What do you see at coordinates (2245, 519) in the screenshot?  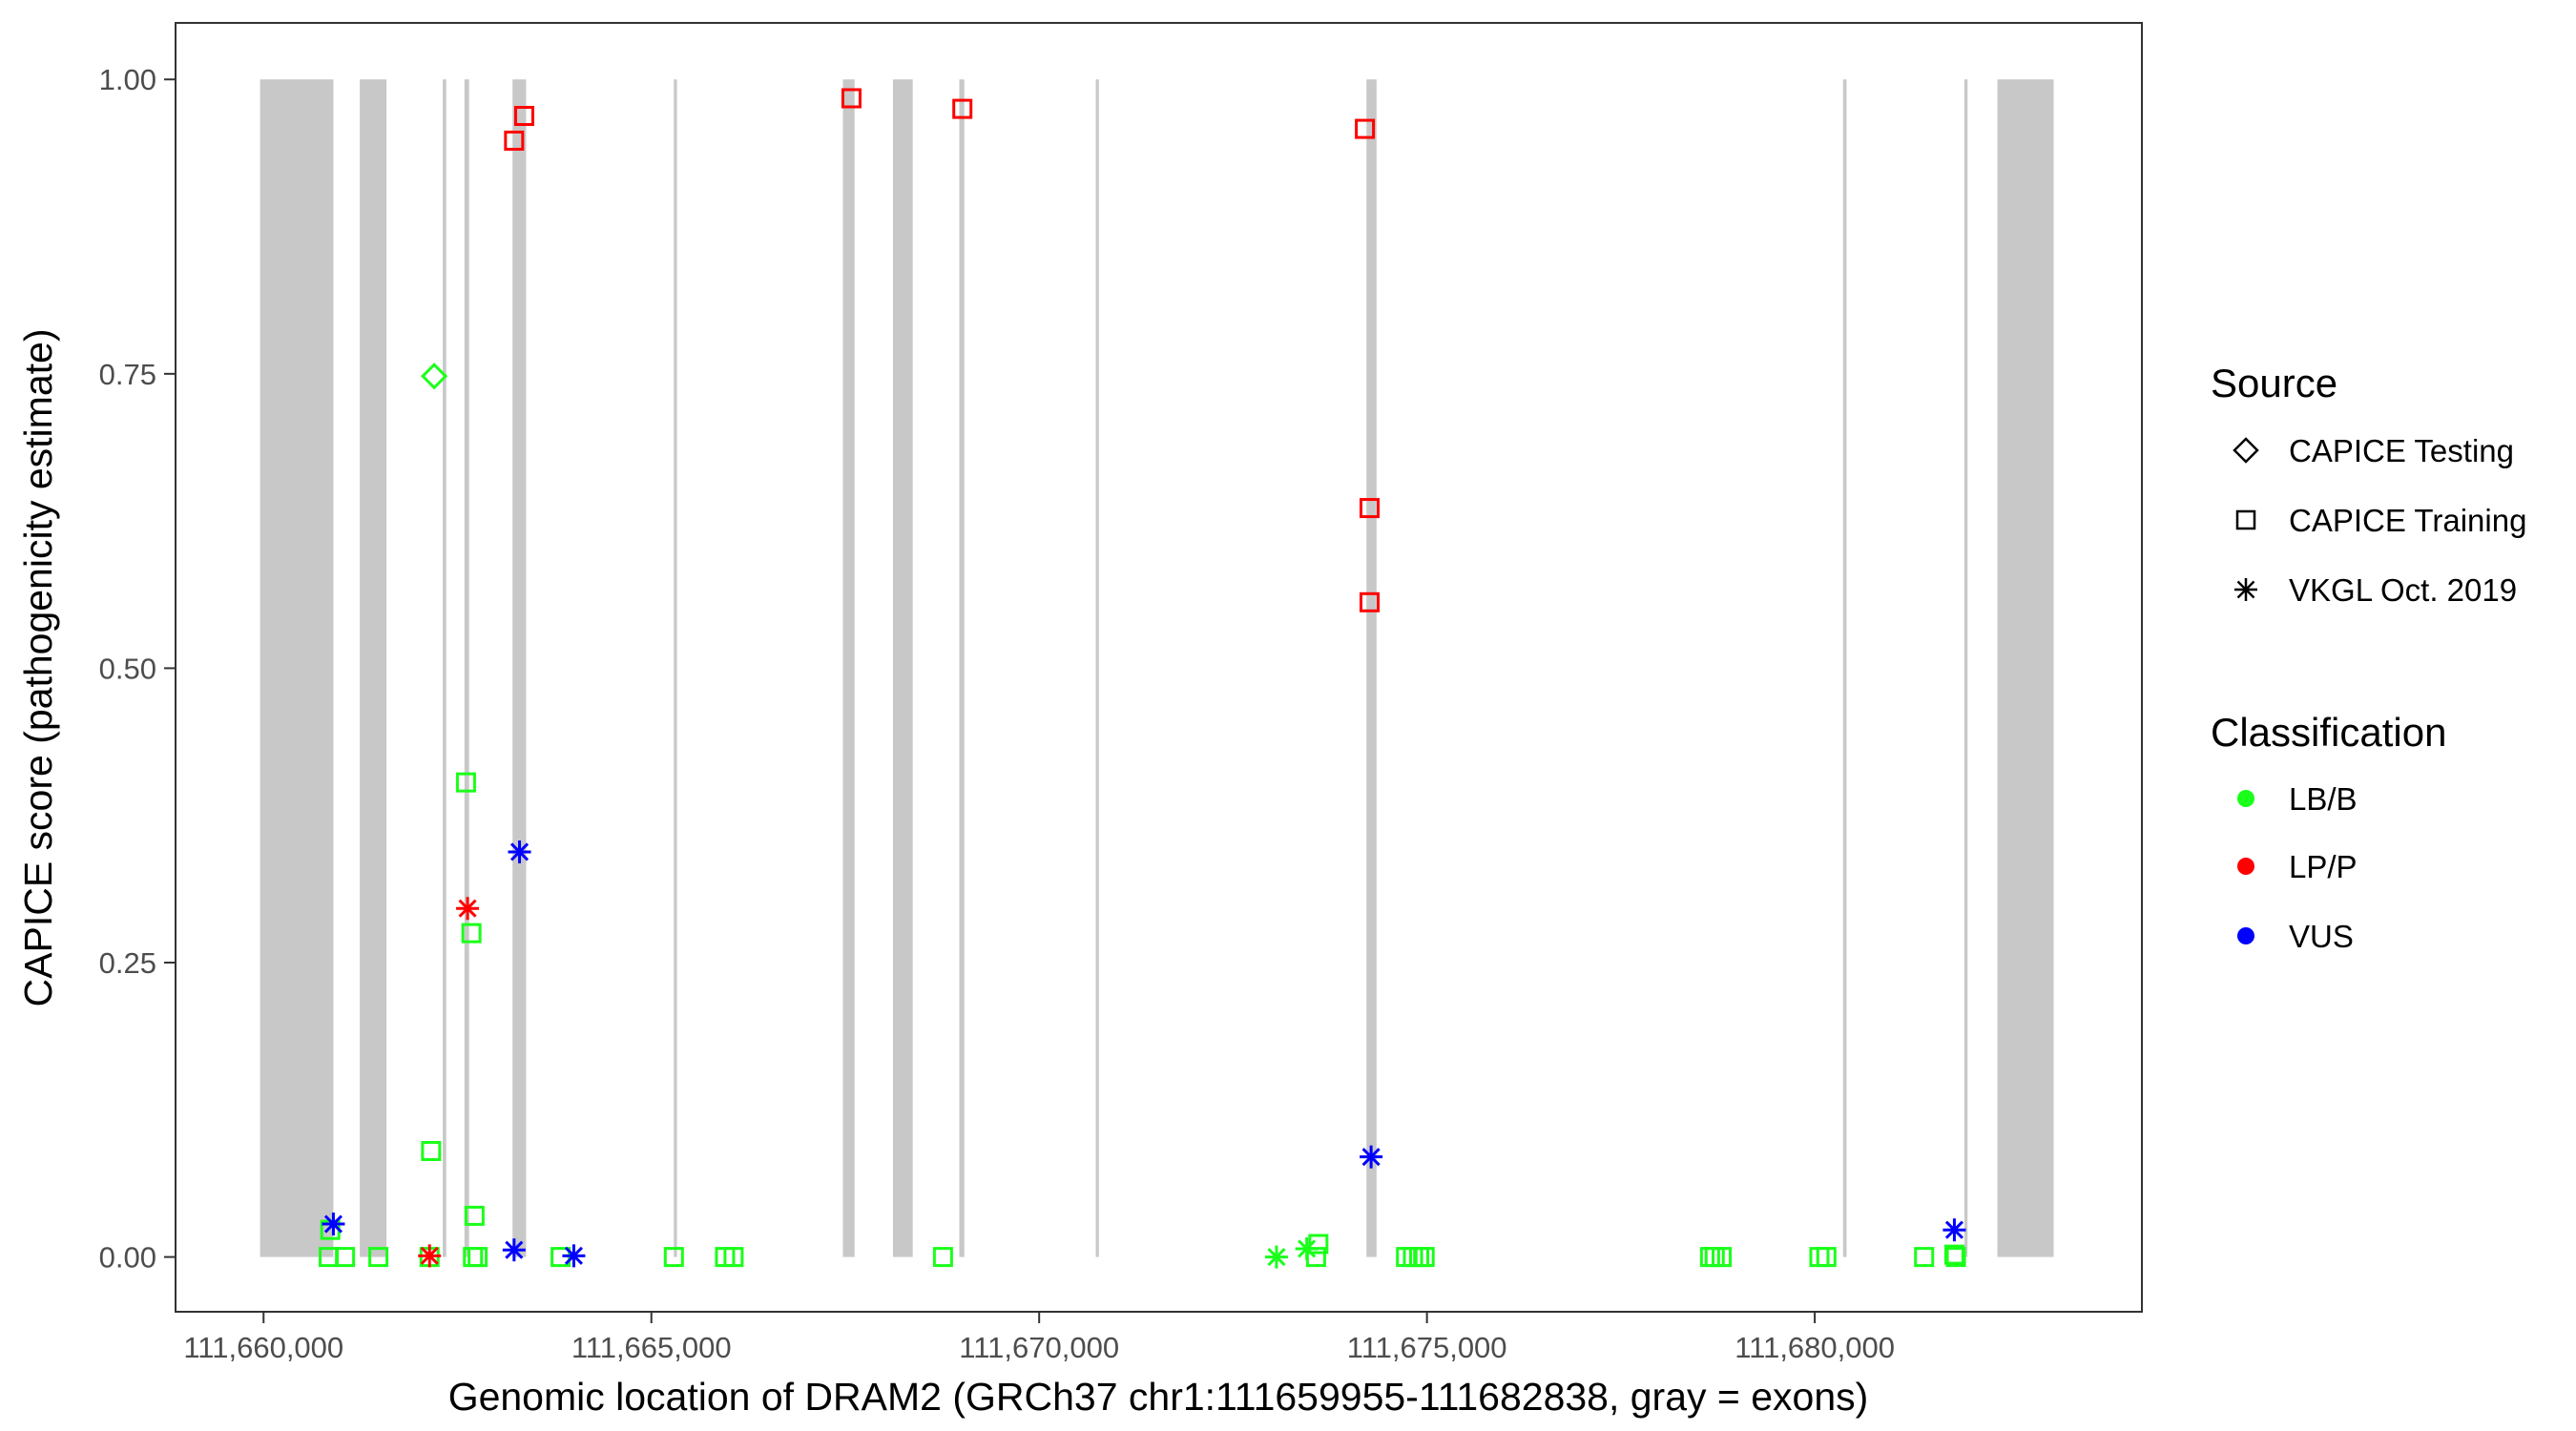 I see `legend-square-icon` at bounding box center [2245, 519].